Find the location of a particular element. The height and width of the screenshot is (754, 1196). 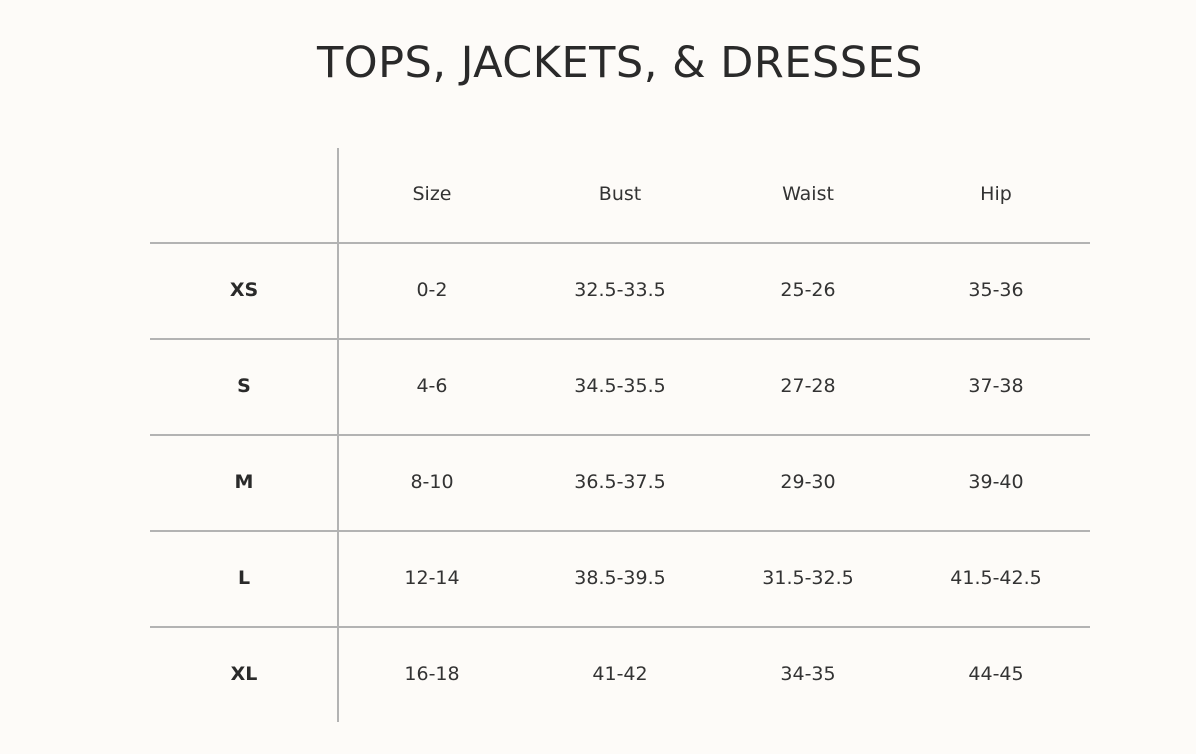

table-cell-hip: 41.5-42.5 is located at coordinates (996, 578).